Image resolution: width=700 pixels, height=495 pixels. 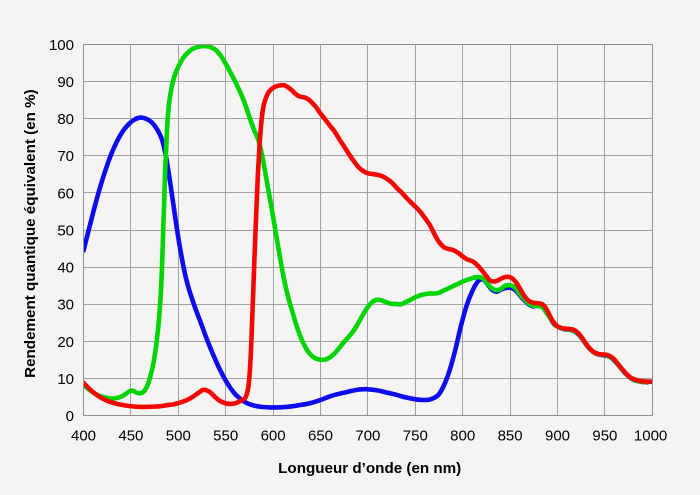 I want to click on svg-text: 60, so click(x=65, y=193).